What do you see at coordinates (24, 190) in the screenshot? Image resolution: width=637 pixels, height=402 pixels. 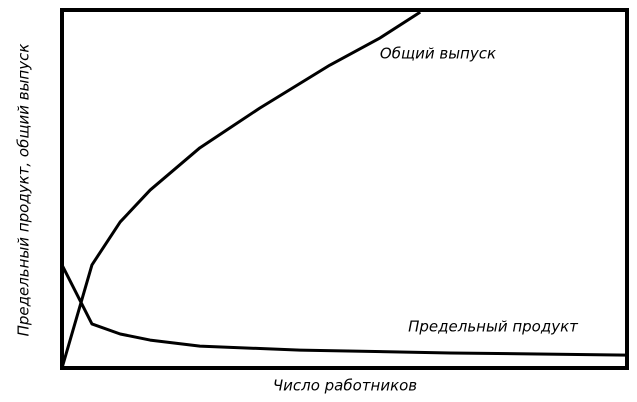 I see `y-axis-label: Предельный продукт, общий выпуск` at bounding box center [24, 190].